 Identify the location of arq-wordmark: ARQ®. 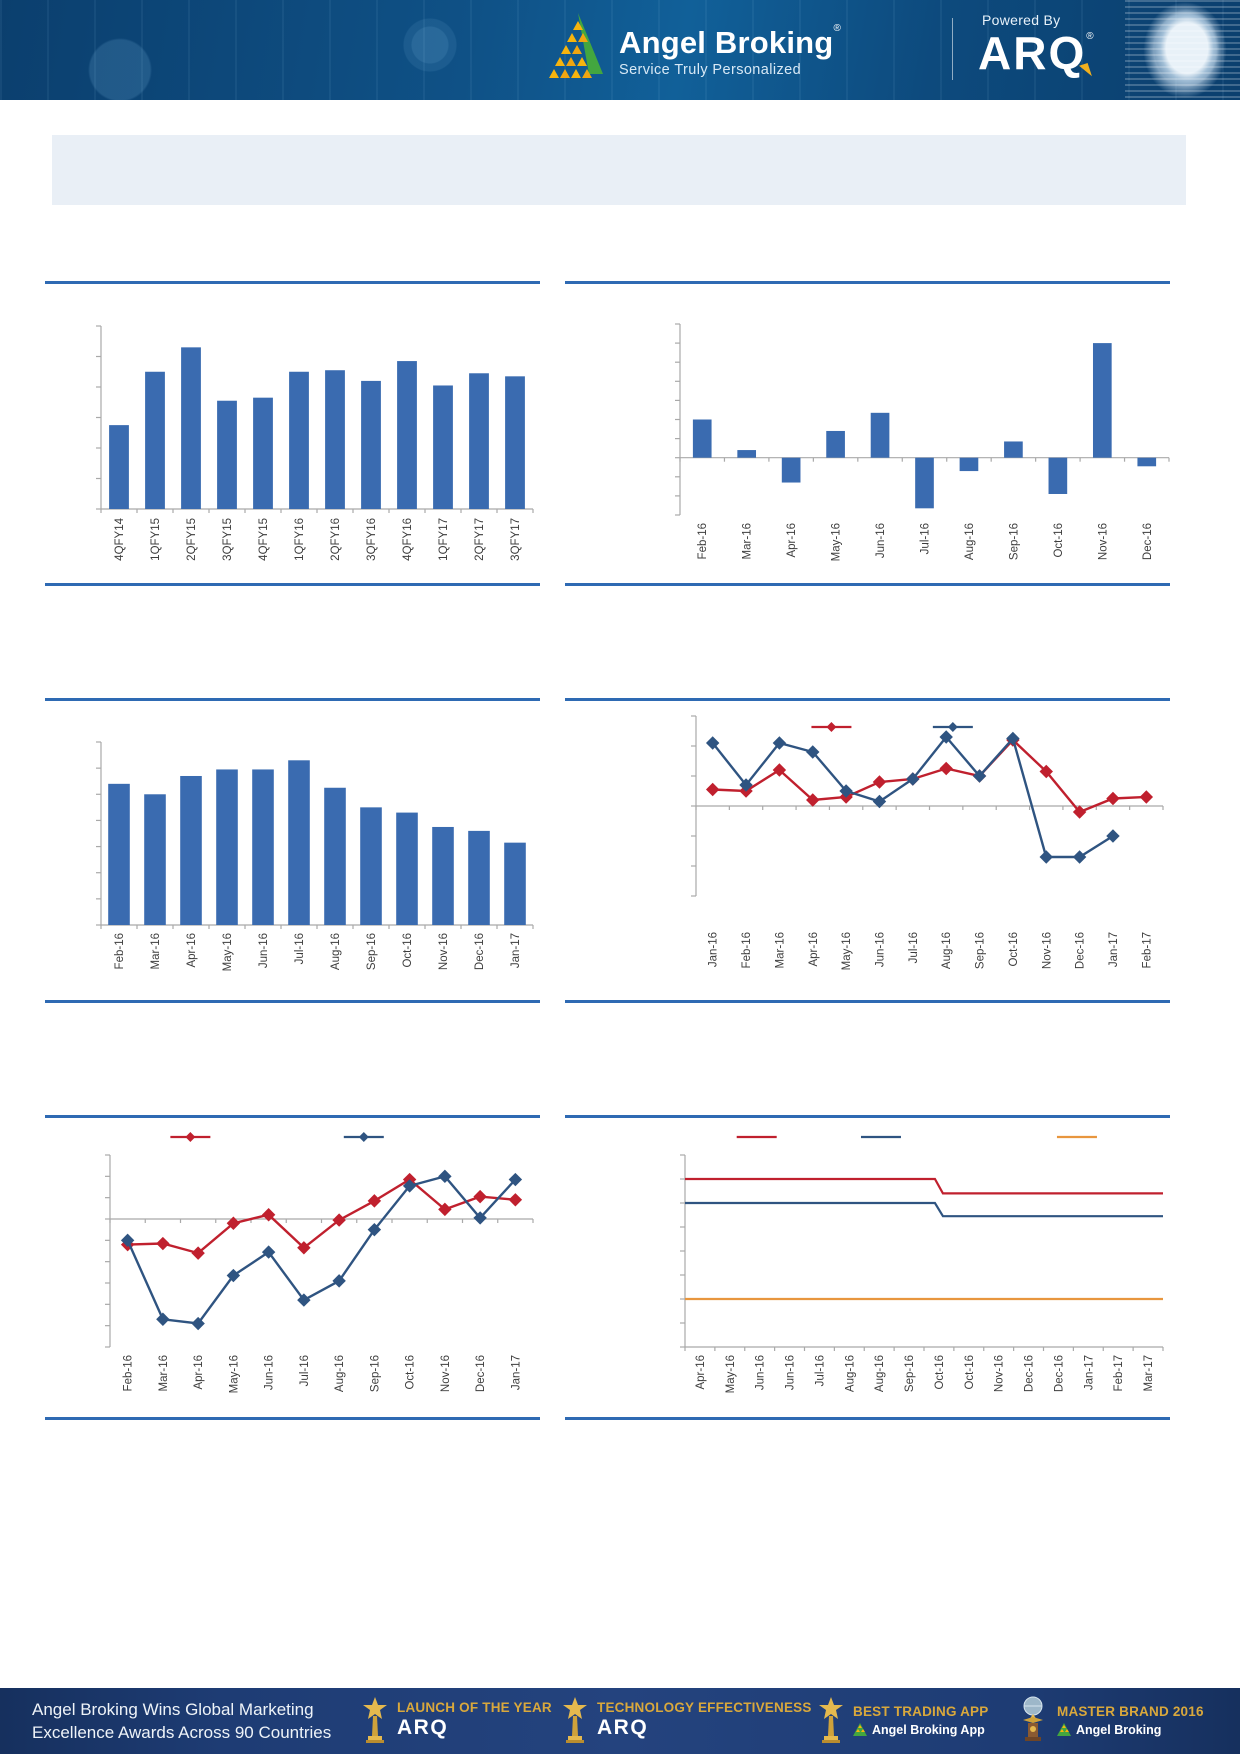
(1037, 53).